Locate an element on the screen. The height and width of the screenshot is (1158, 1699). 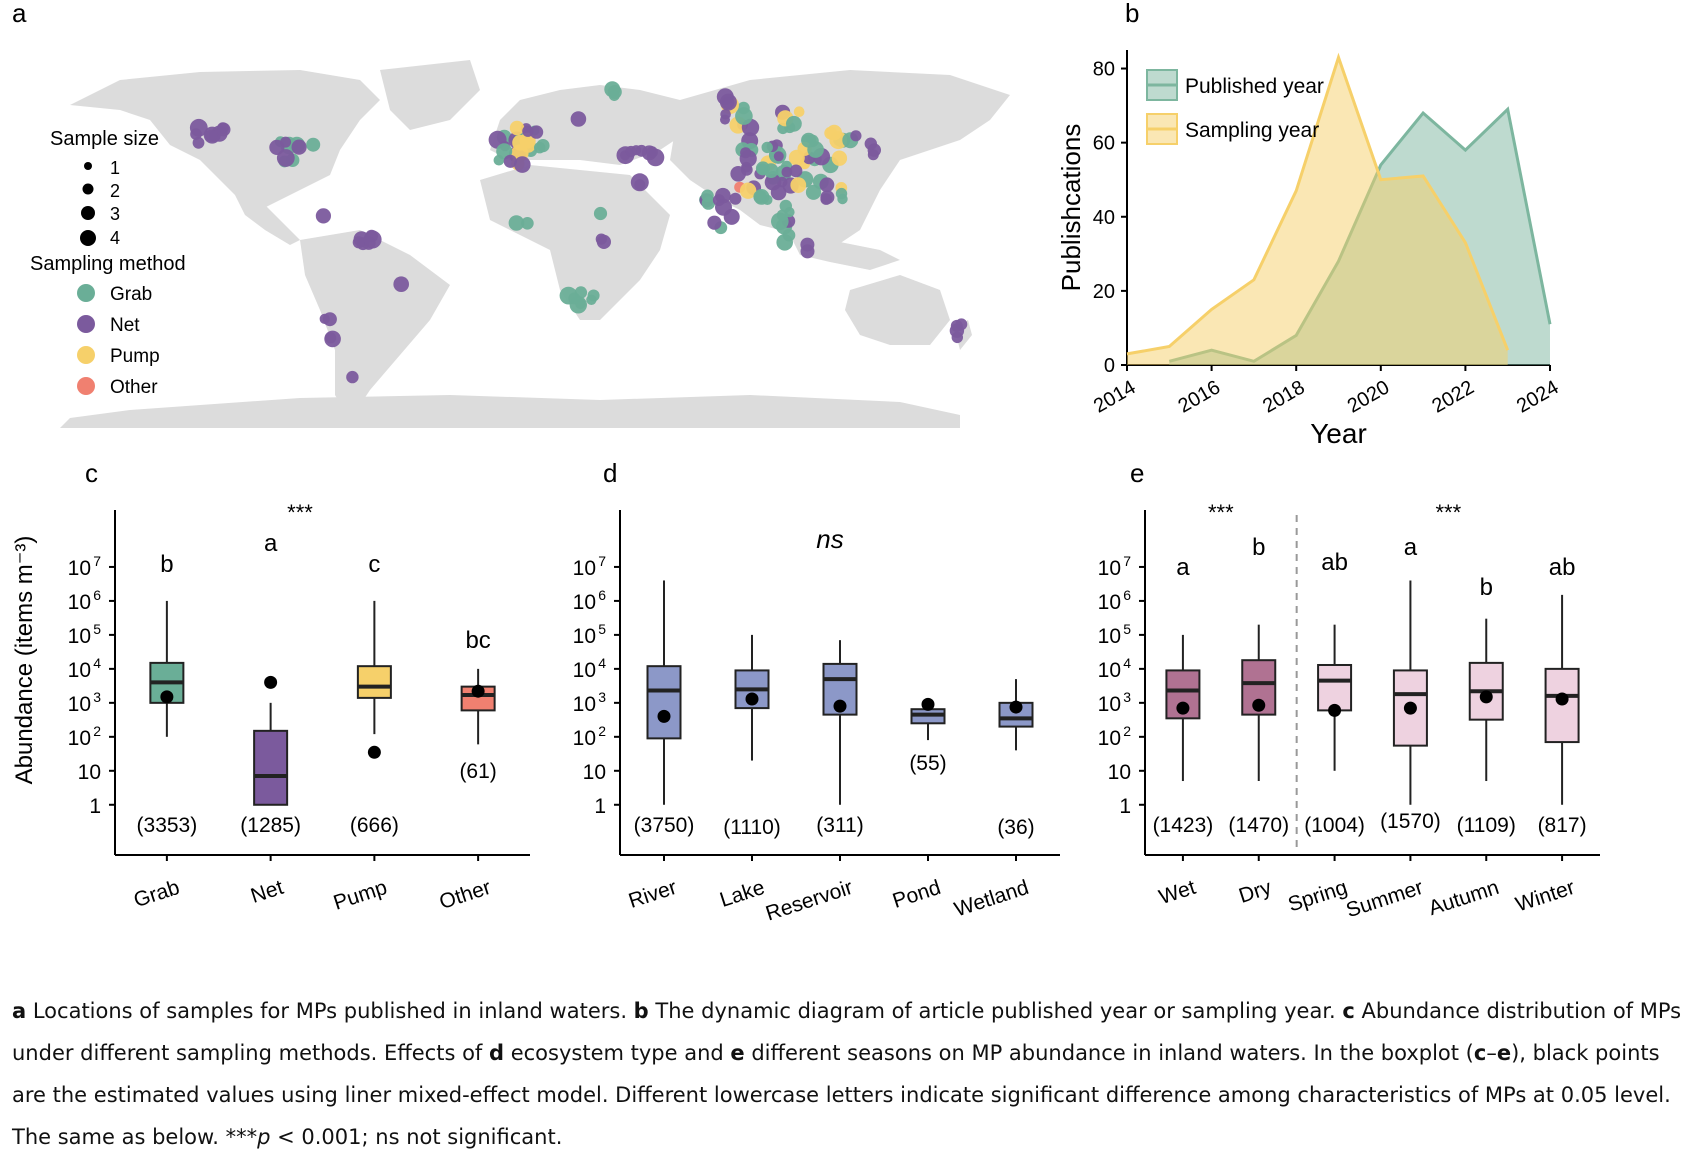
count-label: (1570) is located at coordinates (1410, 821).